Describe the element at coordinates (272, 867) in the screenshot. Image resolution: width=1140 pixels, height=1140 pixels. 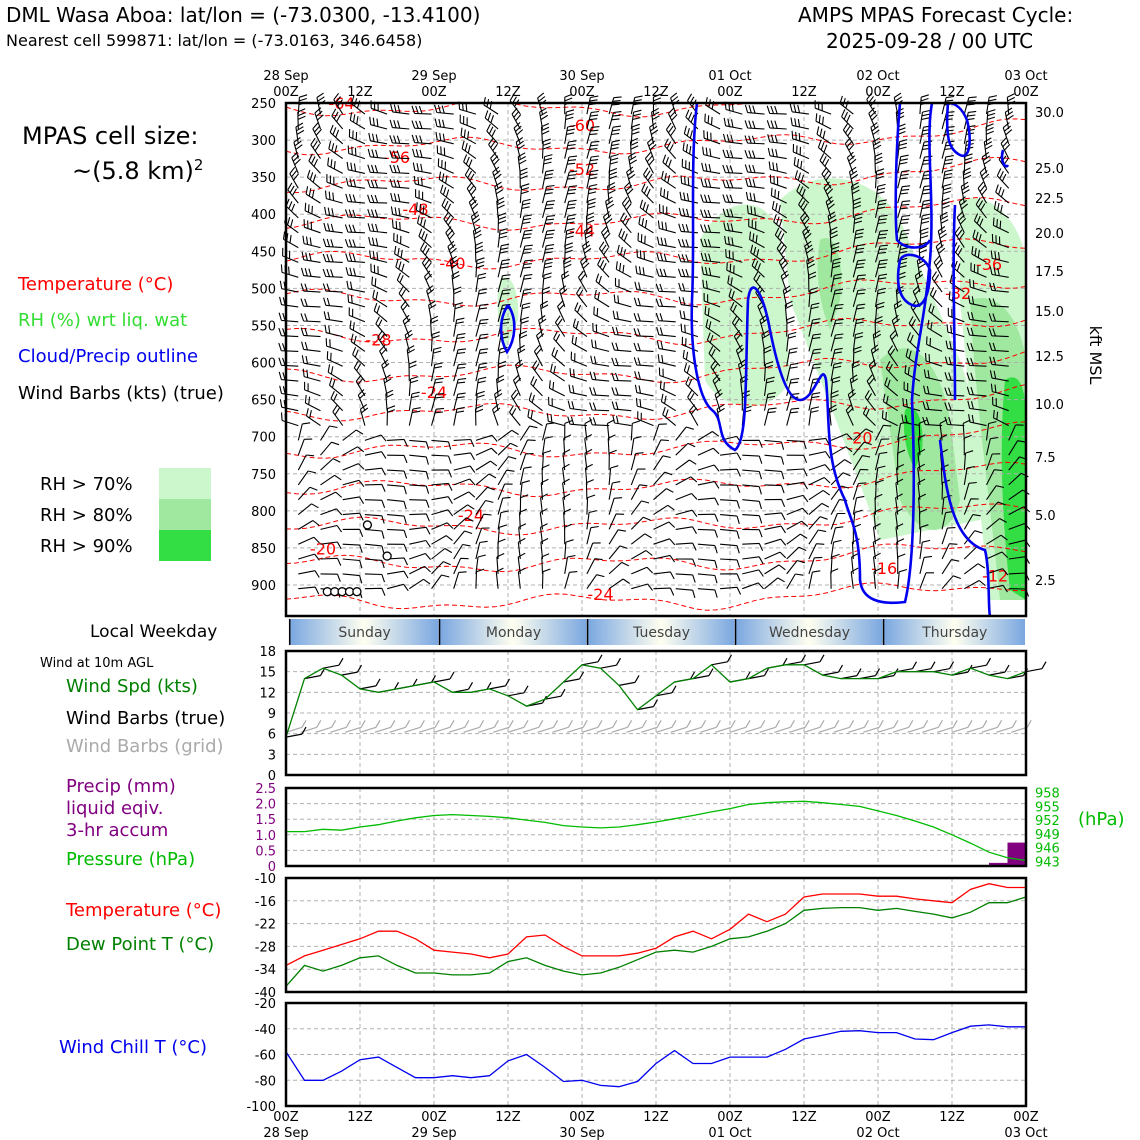
I see `precip-panel-ytick-label: 0` at that location.